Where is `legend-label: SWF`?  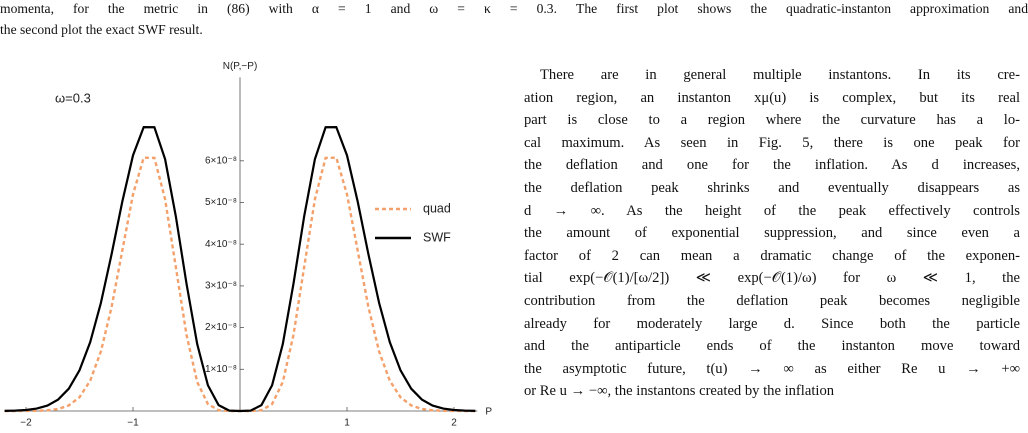 legend-label: SWF is located at coordinates (437, 237).